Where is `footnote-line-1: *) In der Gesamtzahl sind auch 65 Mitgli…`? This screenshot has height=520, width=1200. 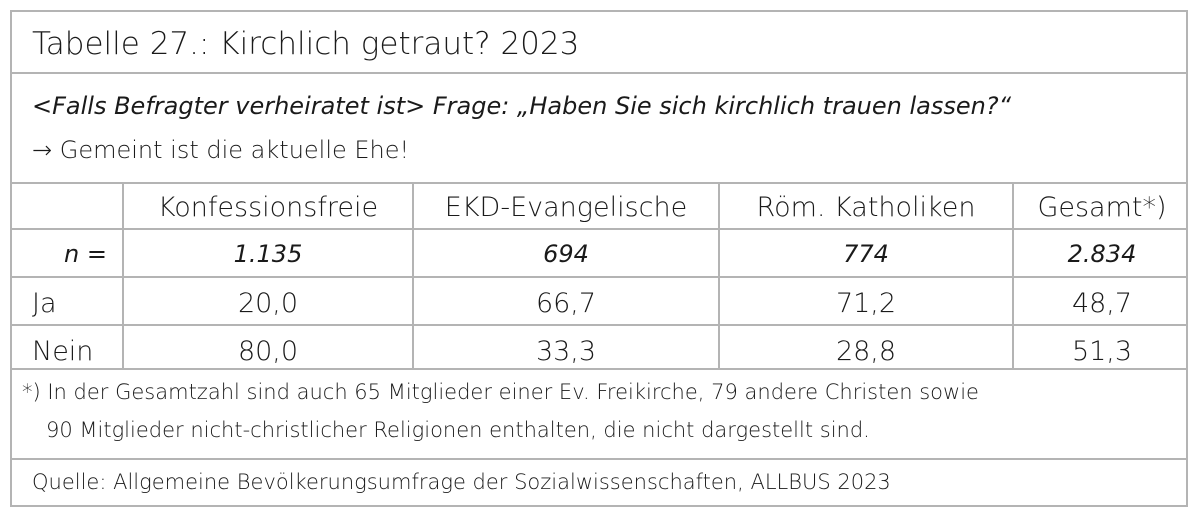
footnote-line-1: *) In der Gesamtzahl sind auch 65 Mitgli… is located at coordinates (500, 392).